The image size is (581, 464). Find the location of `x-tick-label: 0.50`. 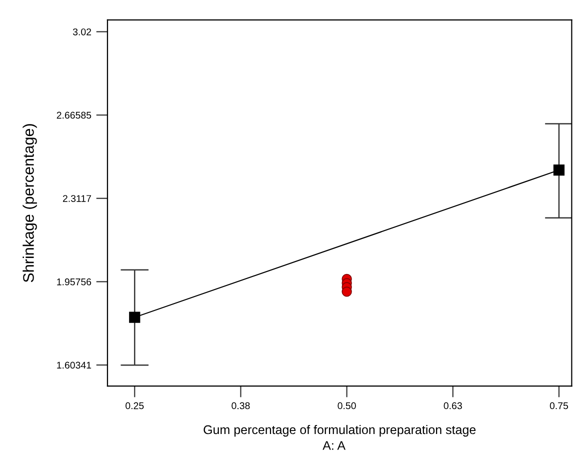

x-tick-label: 0.50 is located at coordinates (347, 406).